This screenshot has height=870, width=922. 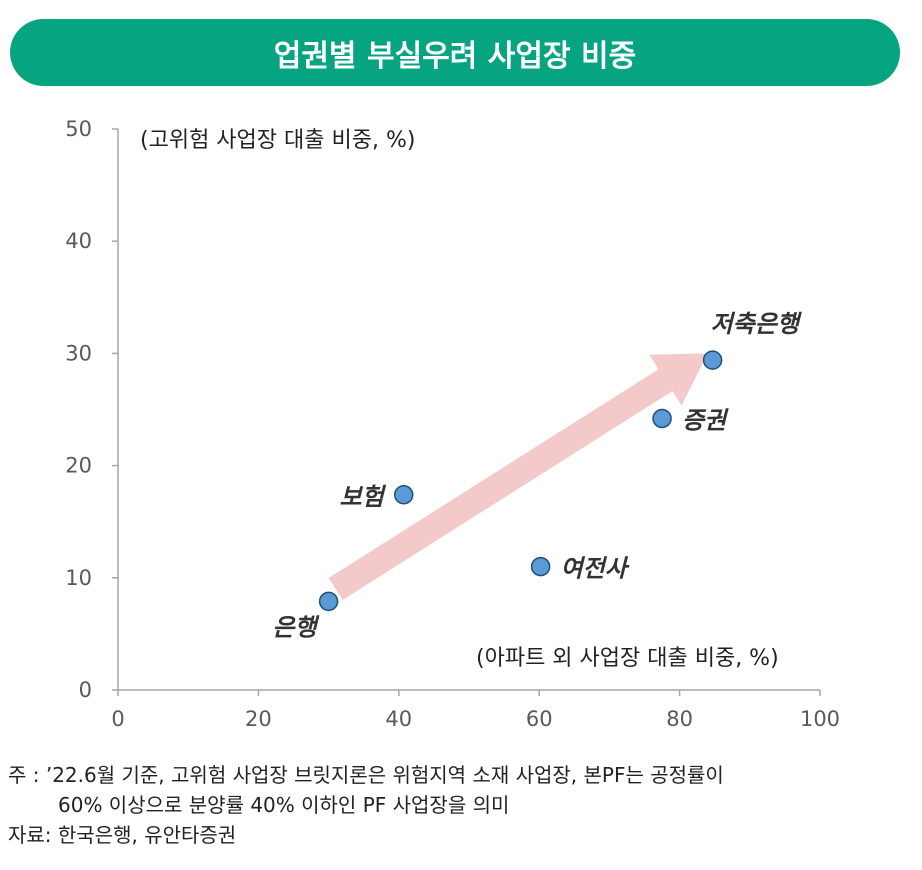 What do you see at coordinates (78, 353) in the screenshot?
I see `y-tick-label: 30` at bounding box center [78, 353].